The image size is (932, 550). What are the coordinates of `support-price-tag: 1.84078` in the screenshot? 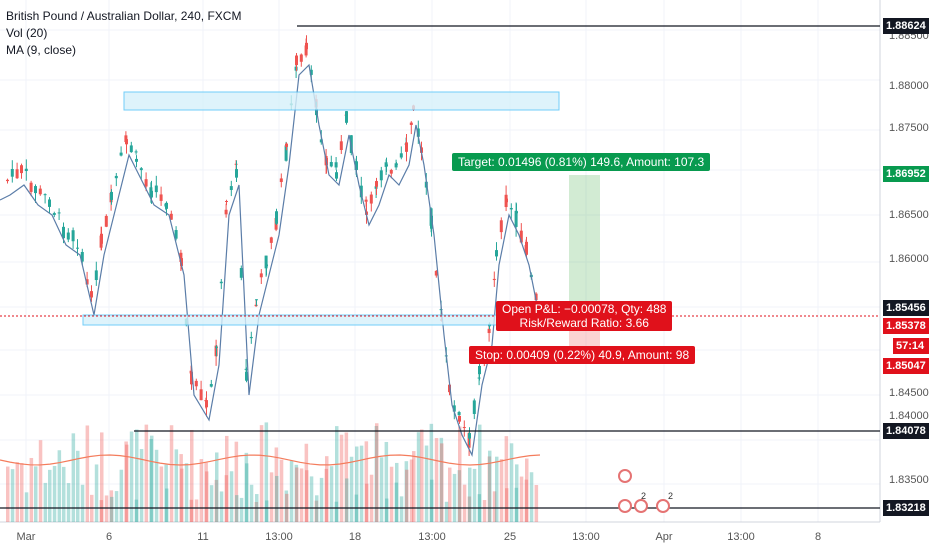 It's located at (906, 431).